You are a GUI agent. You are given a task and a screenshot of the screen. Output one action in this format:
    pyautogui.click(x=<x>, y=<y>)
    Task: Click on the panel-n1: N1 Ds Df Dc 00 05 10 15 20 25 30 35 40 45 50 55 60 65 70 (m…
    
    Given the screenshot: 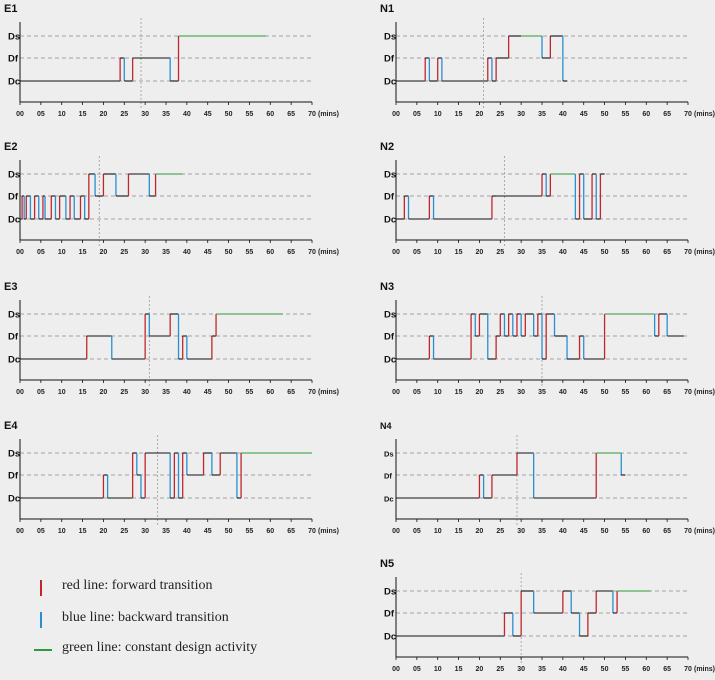 What is the action you would take?
    pyautogui.click(x=547, y=60)
    